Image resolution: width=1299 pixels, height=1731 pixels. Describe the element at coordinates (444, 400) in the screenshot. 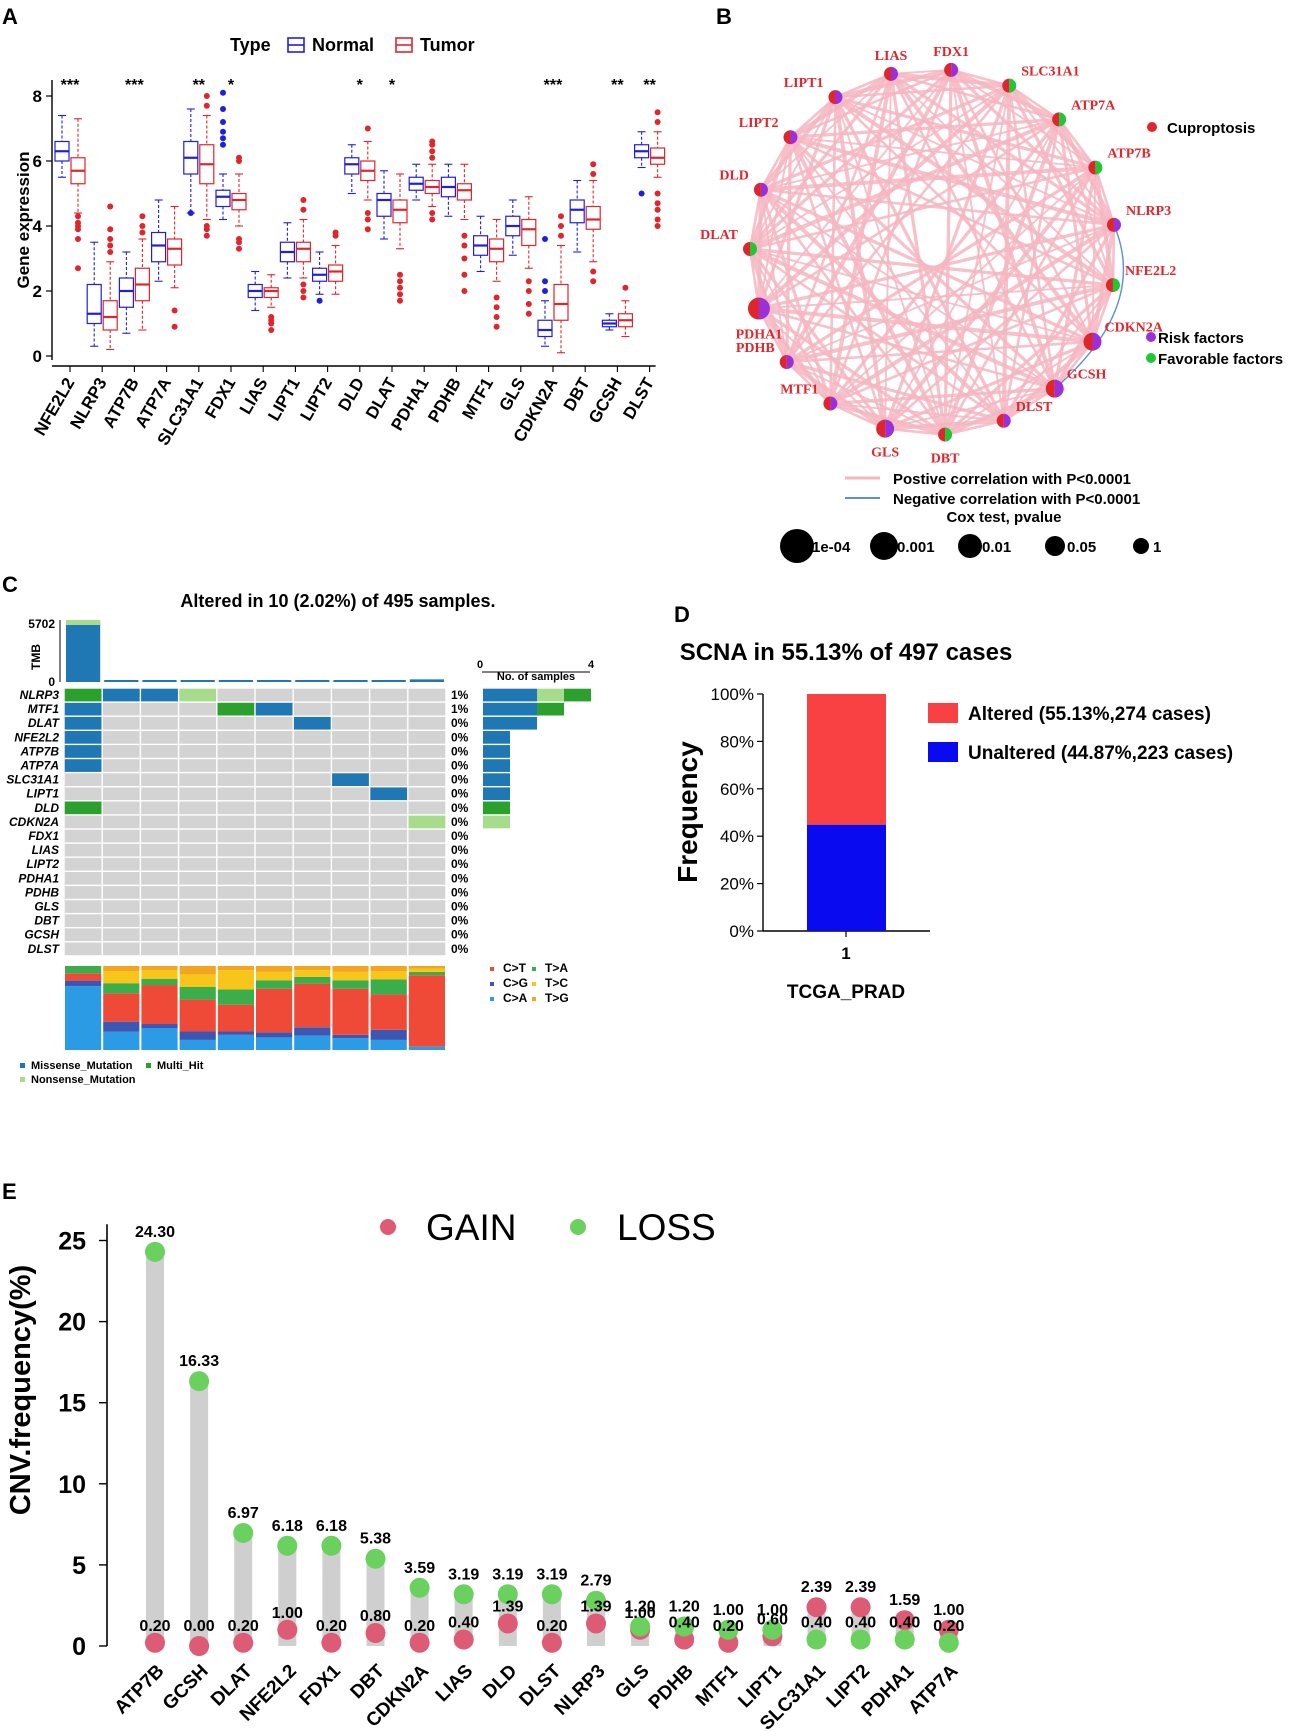

I see `x-tick-label-pdhb: PDHB` at that location.